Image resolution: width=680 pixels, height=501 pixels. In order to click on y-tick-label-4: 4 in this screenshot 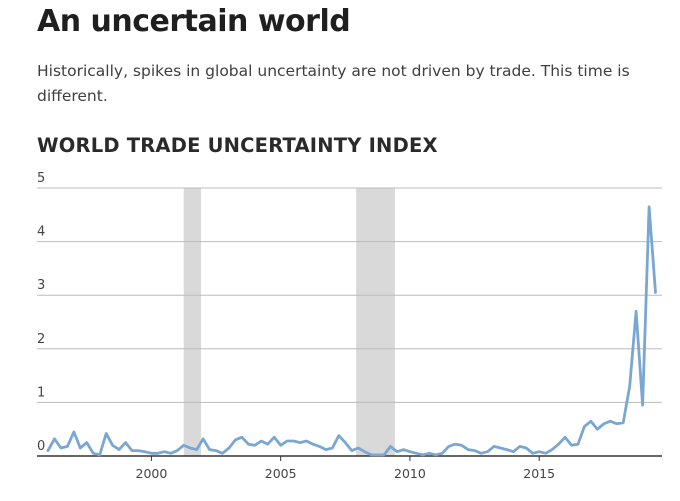, I will do `click(41, 232)`.